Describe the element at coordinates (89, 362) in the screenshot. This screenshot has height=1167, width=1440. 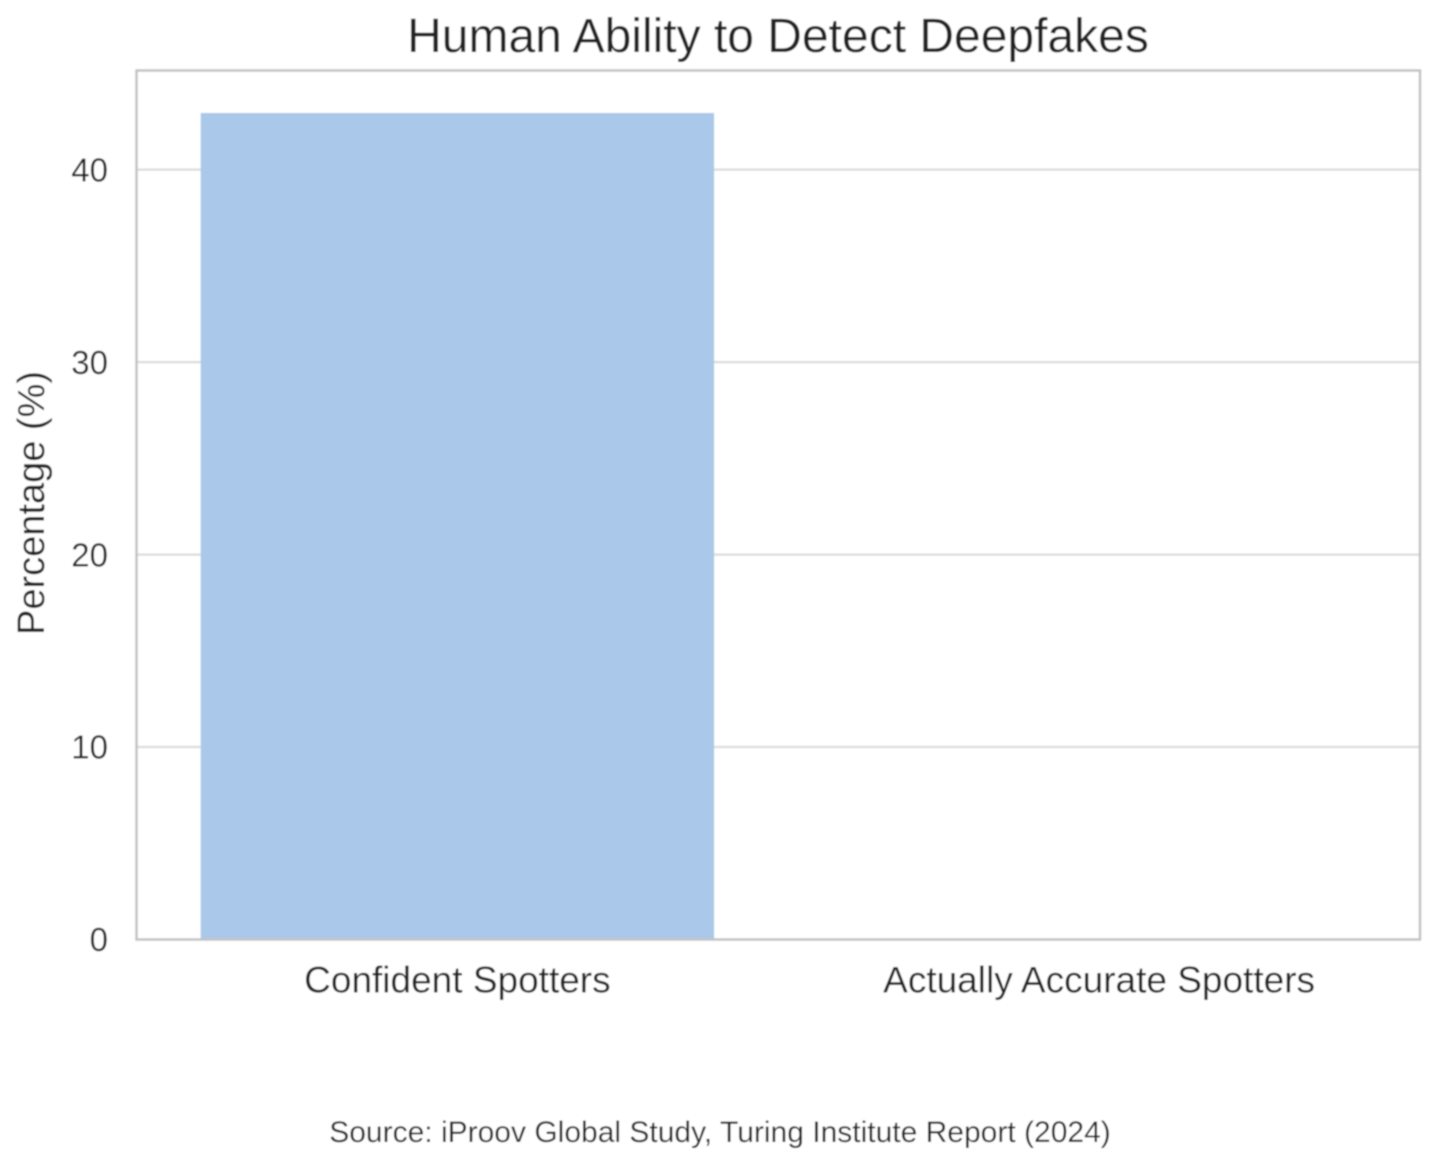
I see `svg-text: 30` at that location.